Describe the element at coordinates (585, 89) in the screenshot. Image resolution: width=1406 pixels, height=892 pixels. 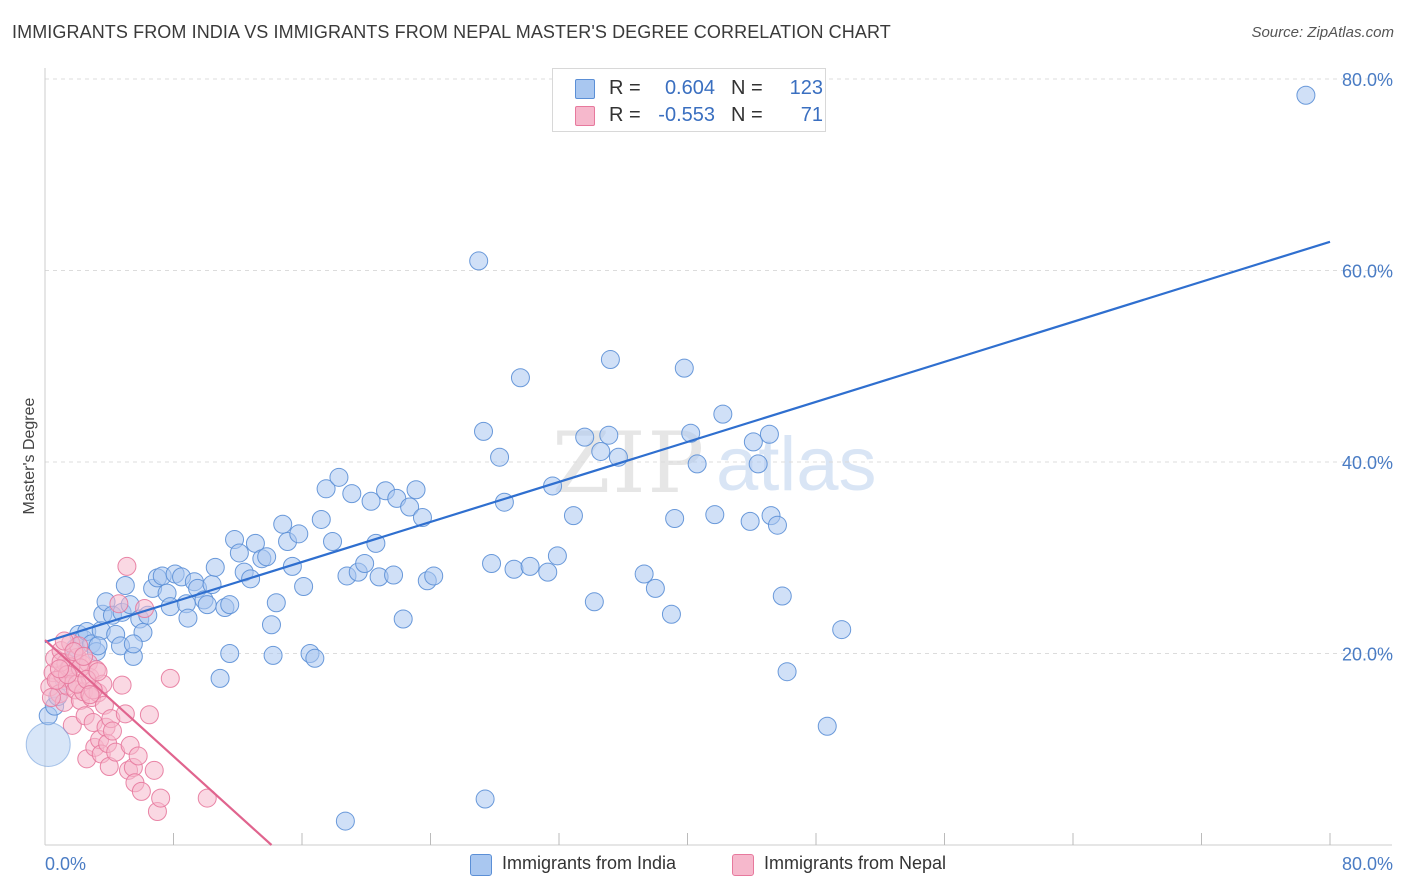
I see `india-swatch` at that location.